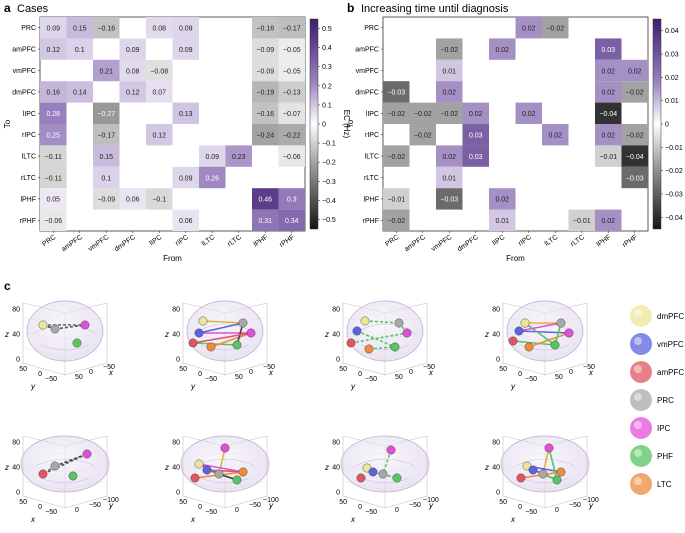 The image size is (685, 533). What do you see at coordinates (524, 241) in the screenshot?
I see `x-tick-label: rIPC` at bounding box center [524, 241].